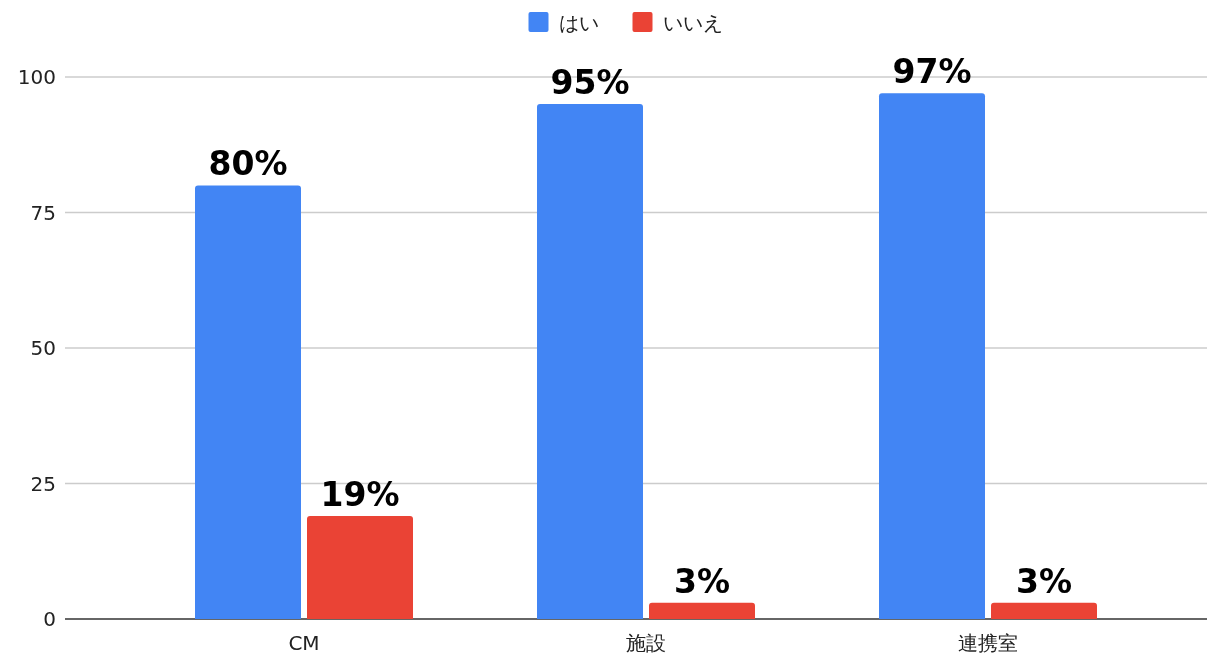 The image size is (1207, 656). I want to click on y-tick-label: 50, so click(43, 348).